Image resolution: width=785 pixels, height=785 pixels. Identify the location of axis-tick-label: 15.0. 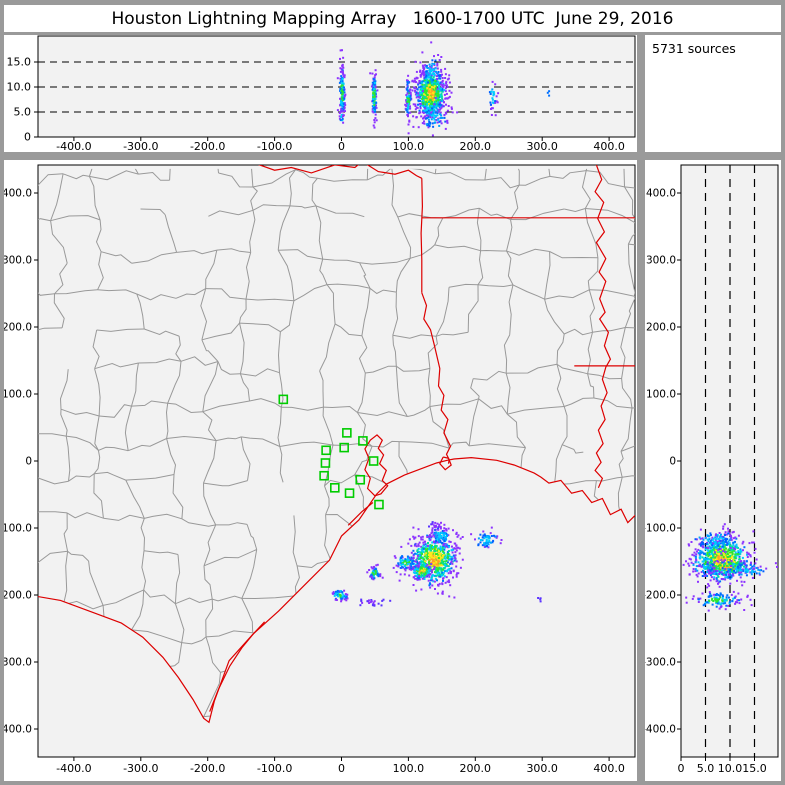
(19, 62).